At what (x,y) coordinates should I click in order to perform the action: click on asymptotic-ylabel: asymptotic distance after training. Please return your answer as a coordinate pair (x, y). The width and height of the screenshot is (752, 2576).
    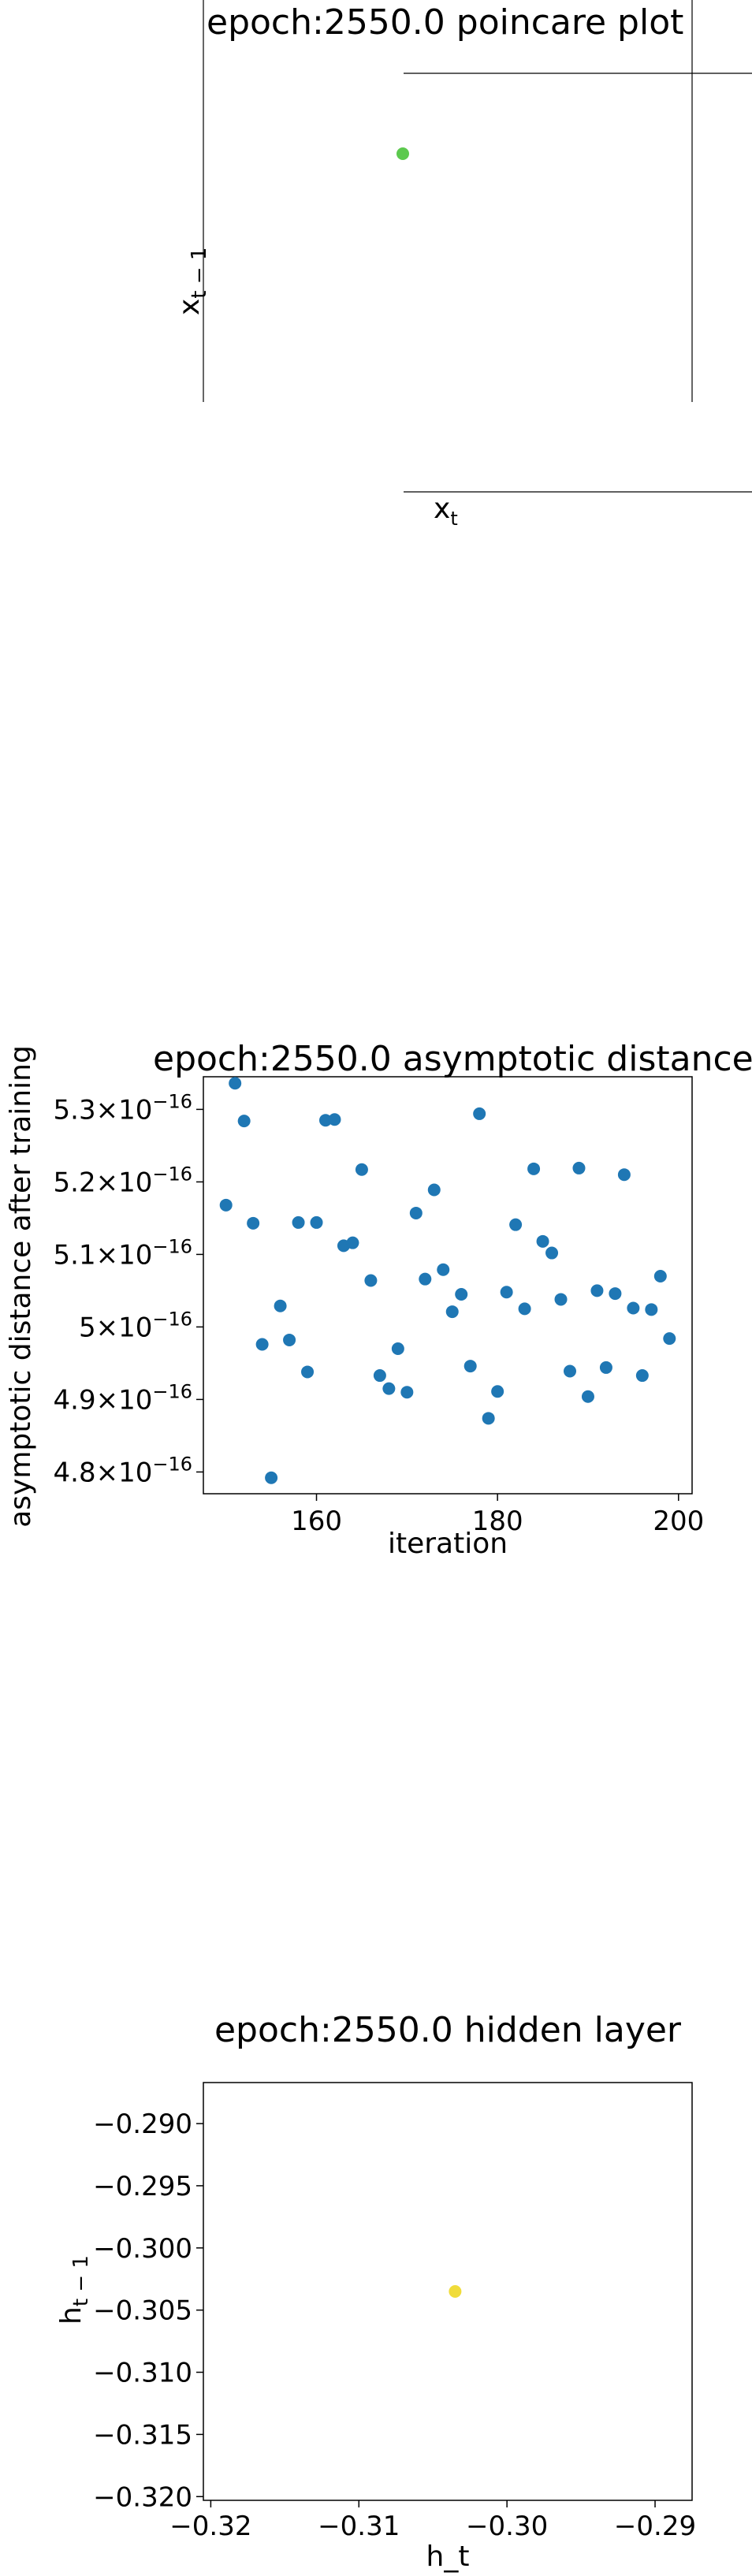
    Looking at the image, I should click on (21, 1286).